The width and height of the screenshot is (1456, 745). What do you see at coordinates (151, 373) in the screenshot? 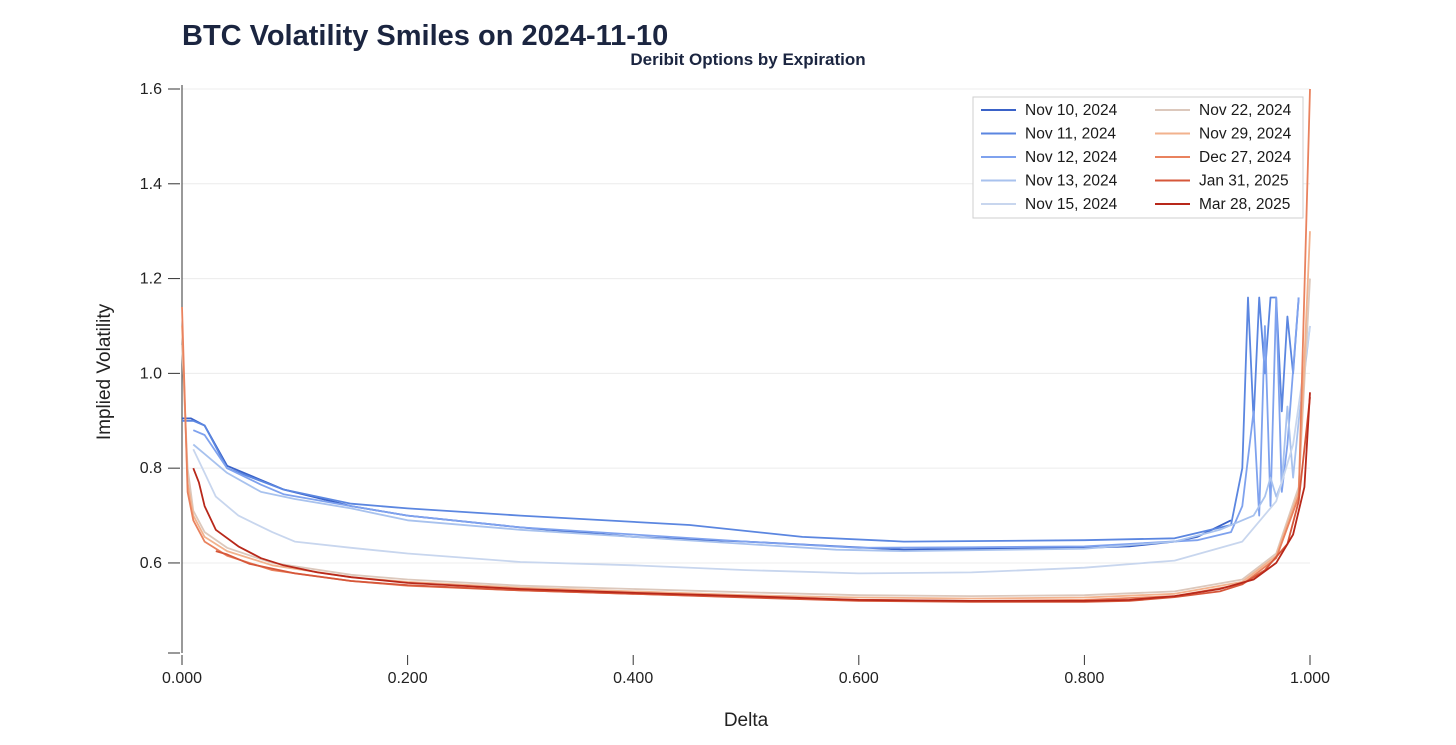
I see `y-tick-label: 1.0` at bounding box center [151, 373].